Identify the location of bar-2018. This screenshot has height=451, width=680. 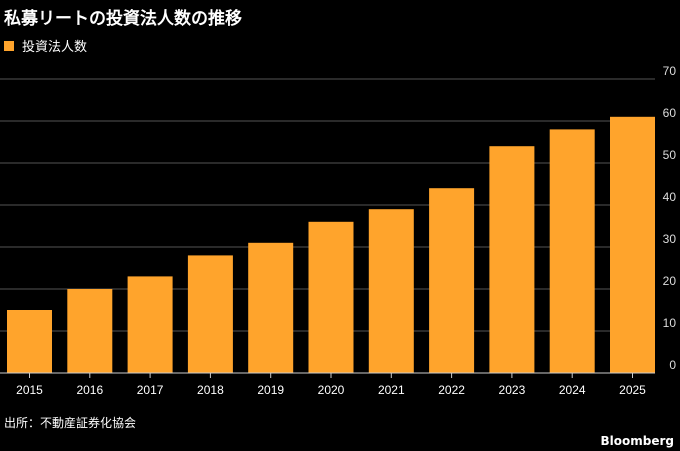
(210, 314).